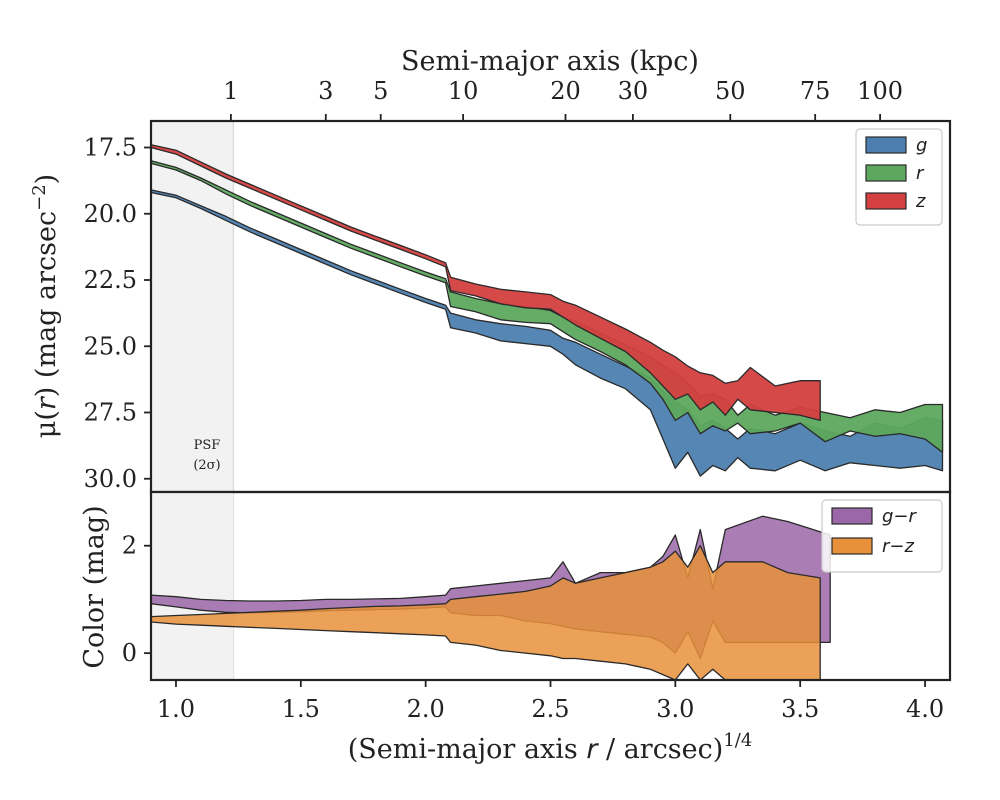  What do you see at coordinates (110, 214) in the screenshot?
I see `y-tick-label: 20.0` at bounding box center [110, 214].